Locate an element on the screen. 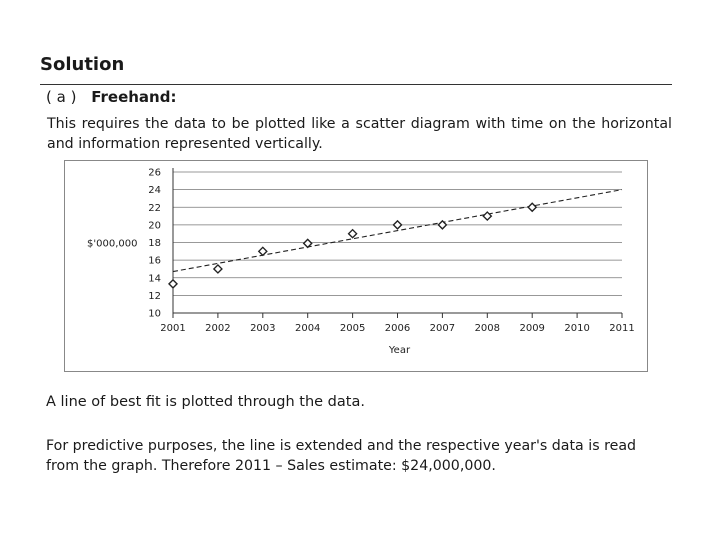  heading-rule is located at coordinates (356, 84).